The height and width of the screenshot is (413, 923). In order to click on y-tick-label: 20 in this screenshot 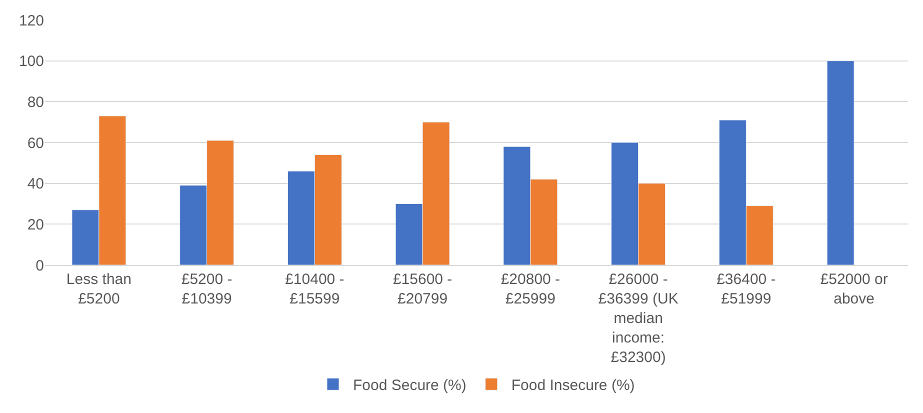, I will do `click(35, 225)`.